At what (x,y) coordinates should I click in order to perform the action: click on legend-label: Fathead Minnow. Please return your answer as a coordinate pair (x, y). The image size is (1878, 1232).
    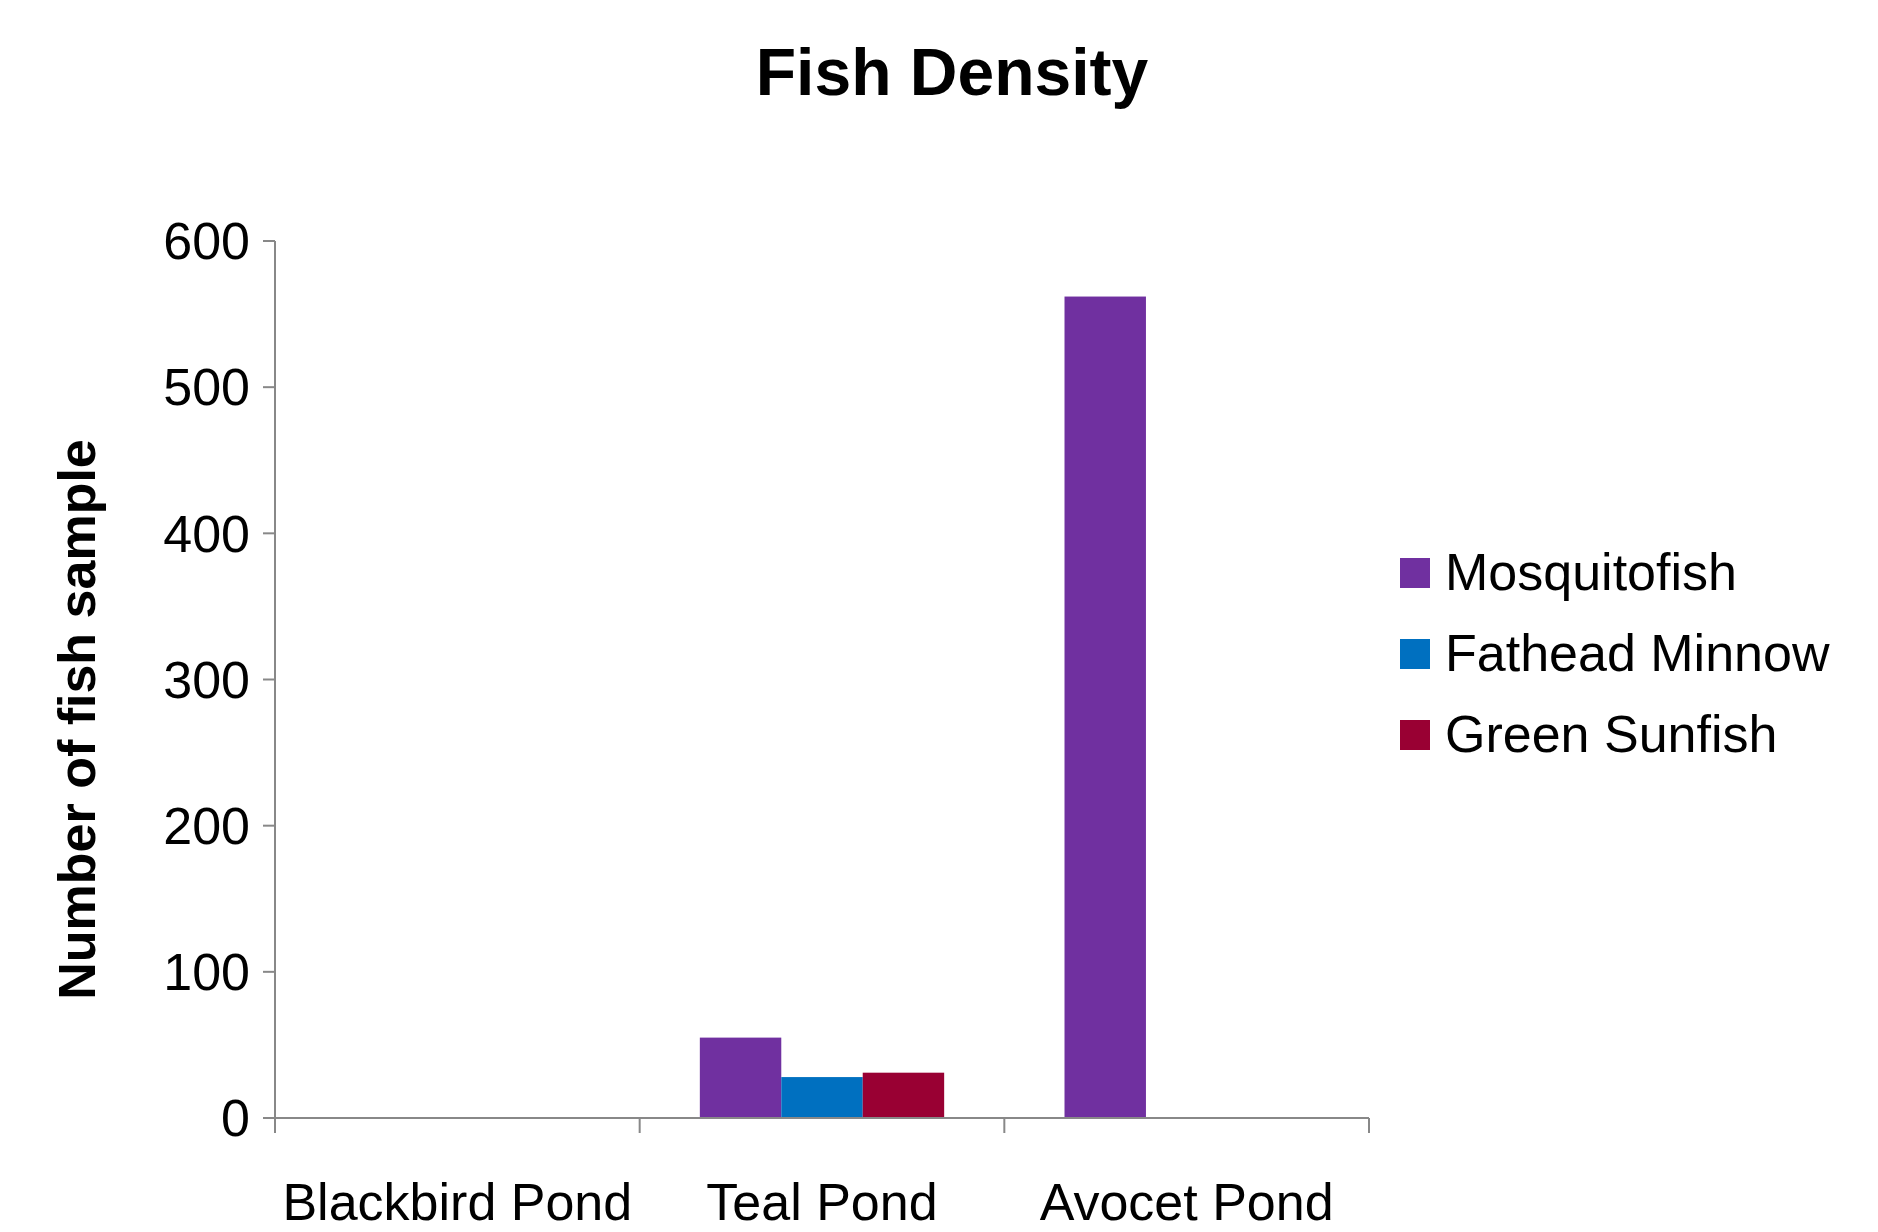
    Looking at the image, I should click on (1637, 653).